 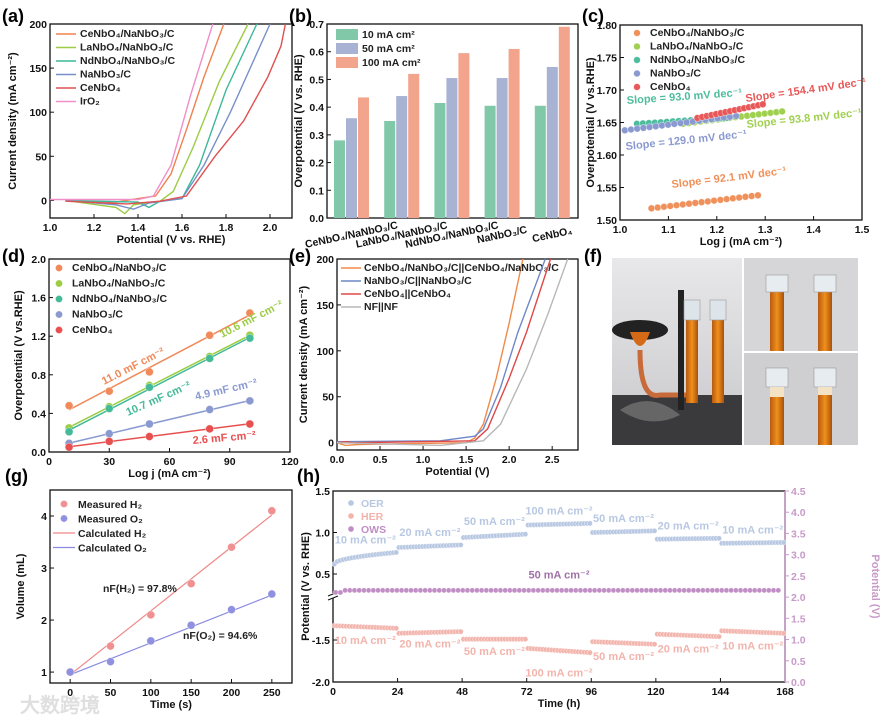 I want to click on panel-c-y-tick-label: 1.65, so click(x=607, y=124).